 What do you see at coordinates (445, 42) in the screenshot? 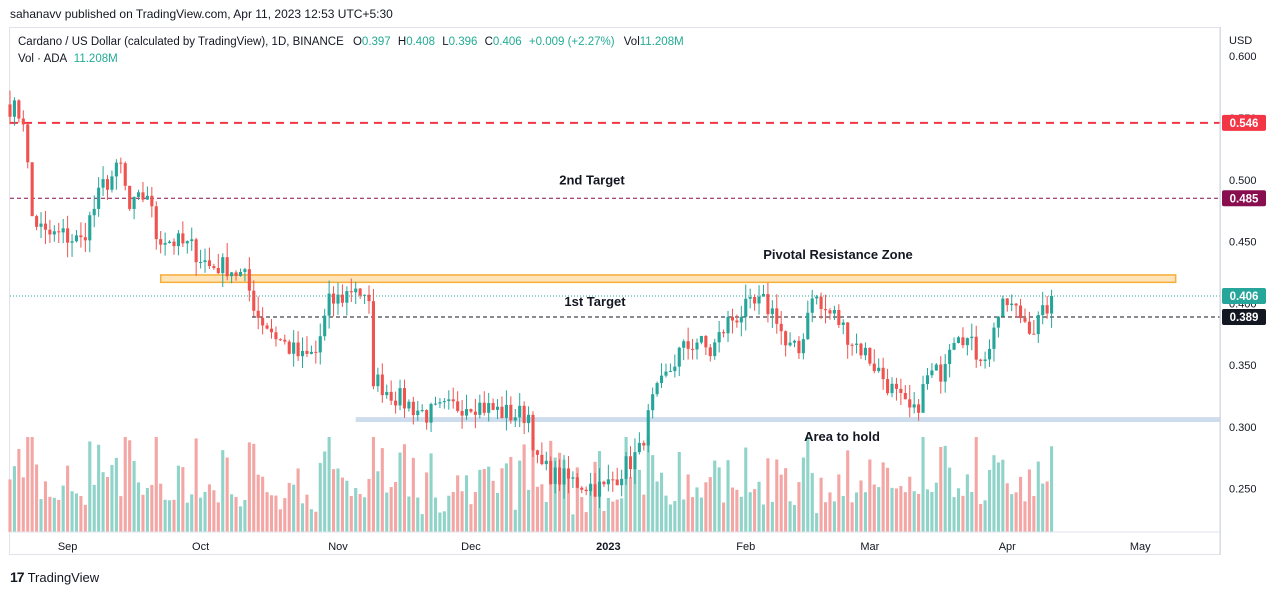
I see `legend-low-label: L` at bounding box center [445, 42].